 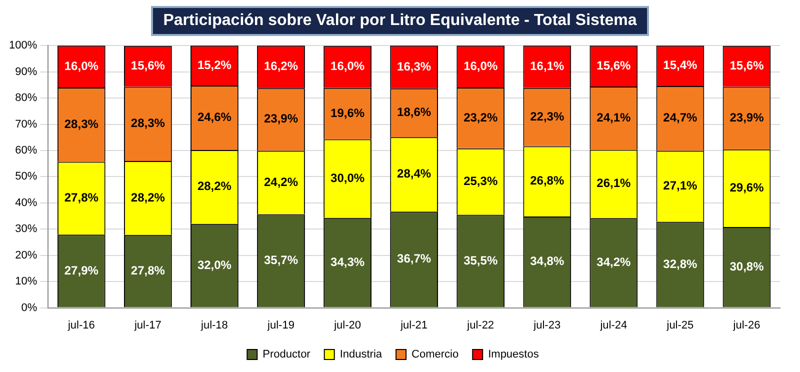 I want to click on data-label: 16,2%, so click(x=281, y=66).